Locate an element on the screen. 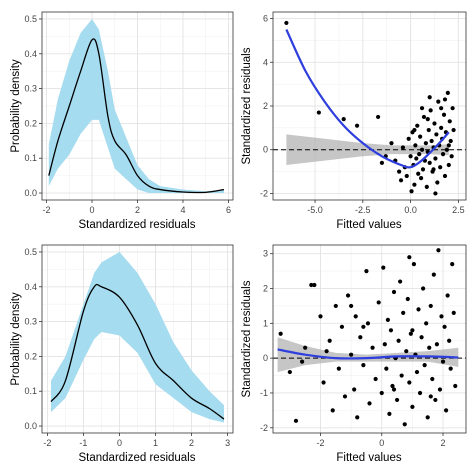  y-axis-label: Probability density is located at coordinates (16, 106).